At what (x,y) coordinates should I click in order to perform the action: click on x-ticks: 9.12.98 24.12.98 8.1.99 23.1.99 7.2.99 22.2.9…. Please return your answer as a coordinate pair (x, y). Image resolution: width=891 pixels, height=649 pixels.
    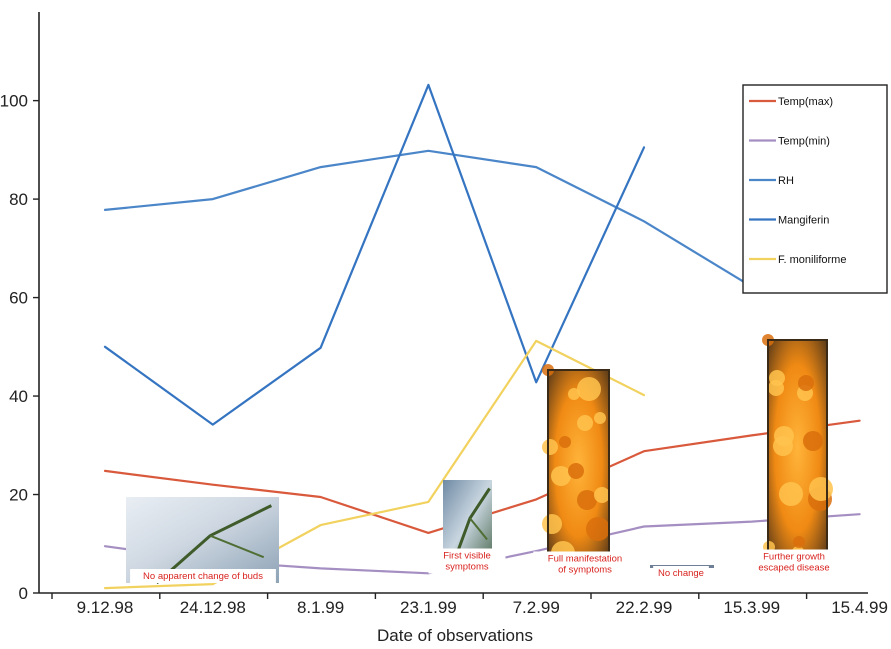
    Looking at the image, I should click on (469, 605).